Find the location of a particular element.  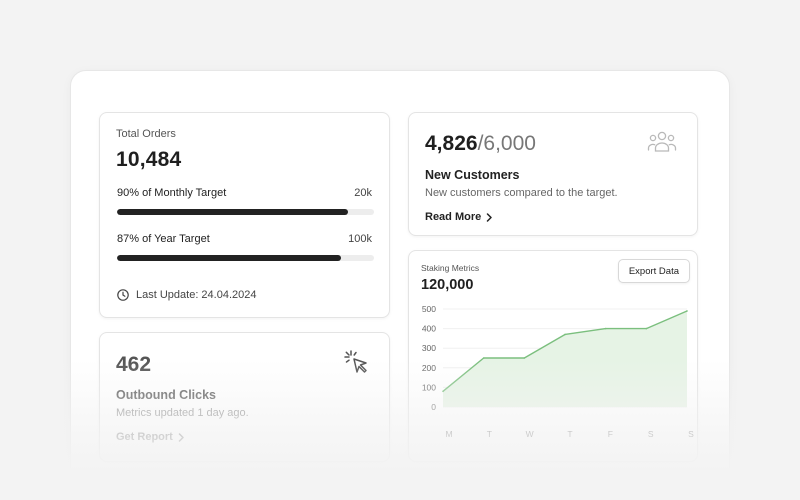

y-tick-label: 400 is located at coordinates (429, 329).